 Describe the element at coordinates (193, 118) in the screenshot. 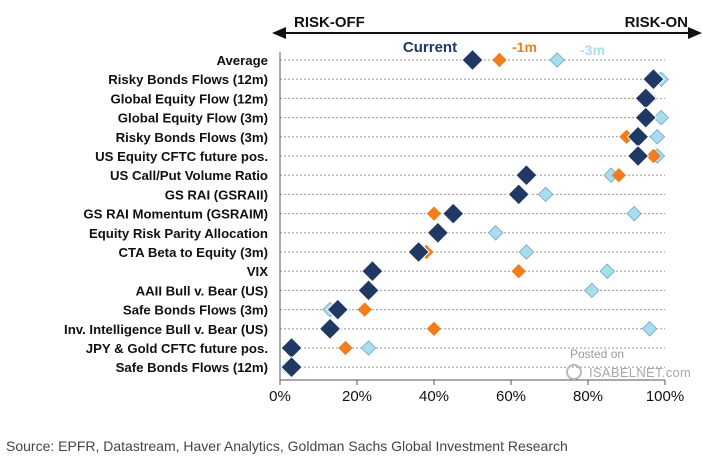

I see `category-label: Global Equity Flow (3m)` at that location.